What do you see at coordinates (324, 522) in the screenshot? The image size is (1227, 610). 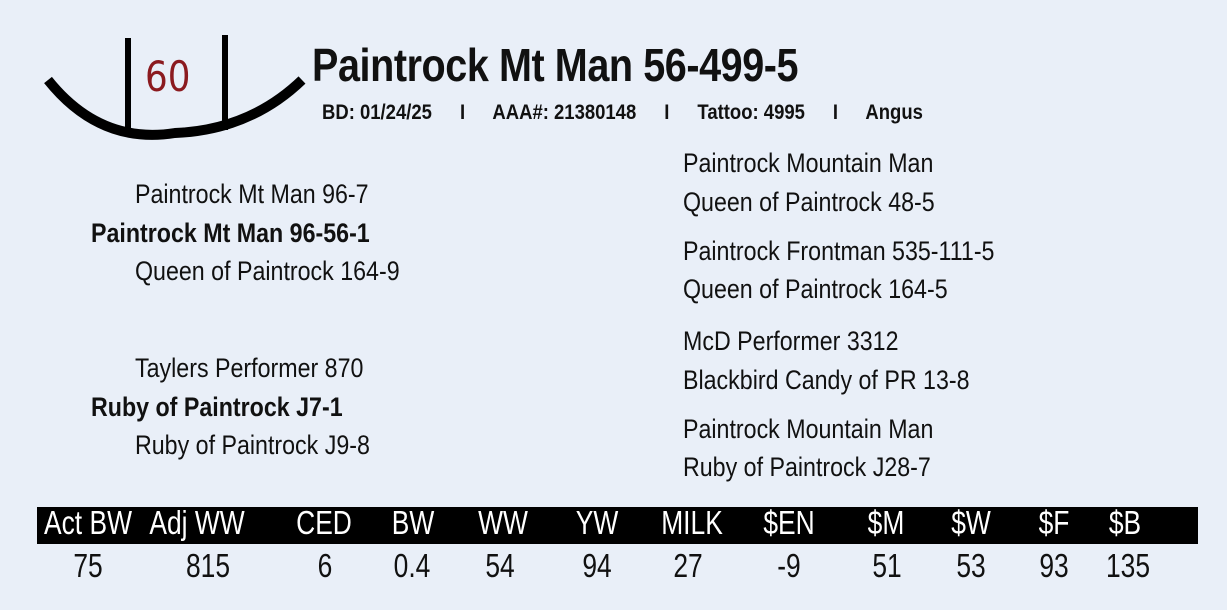 I see `epd-header: CED` at bounding box center [324, 522].